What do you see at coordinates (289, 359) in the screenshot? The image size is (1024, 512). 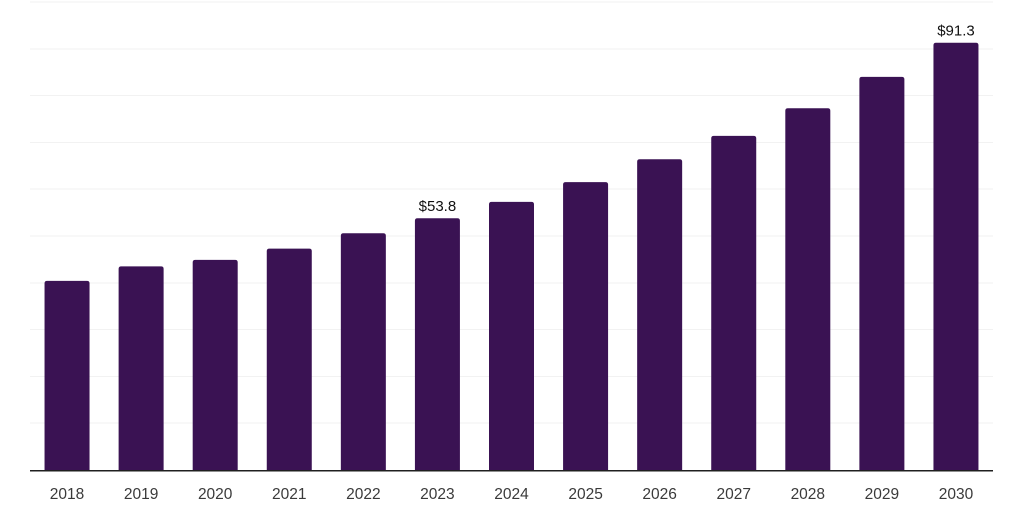 I see `bar-2021` at bounding box center [289, 359].